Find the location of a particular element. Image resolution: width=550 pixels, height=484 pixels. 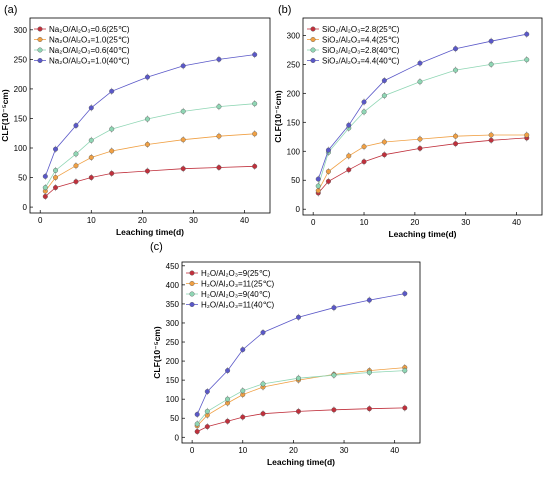

y-tick-label: 250 is located at coordinates (173, 342).